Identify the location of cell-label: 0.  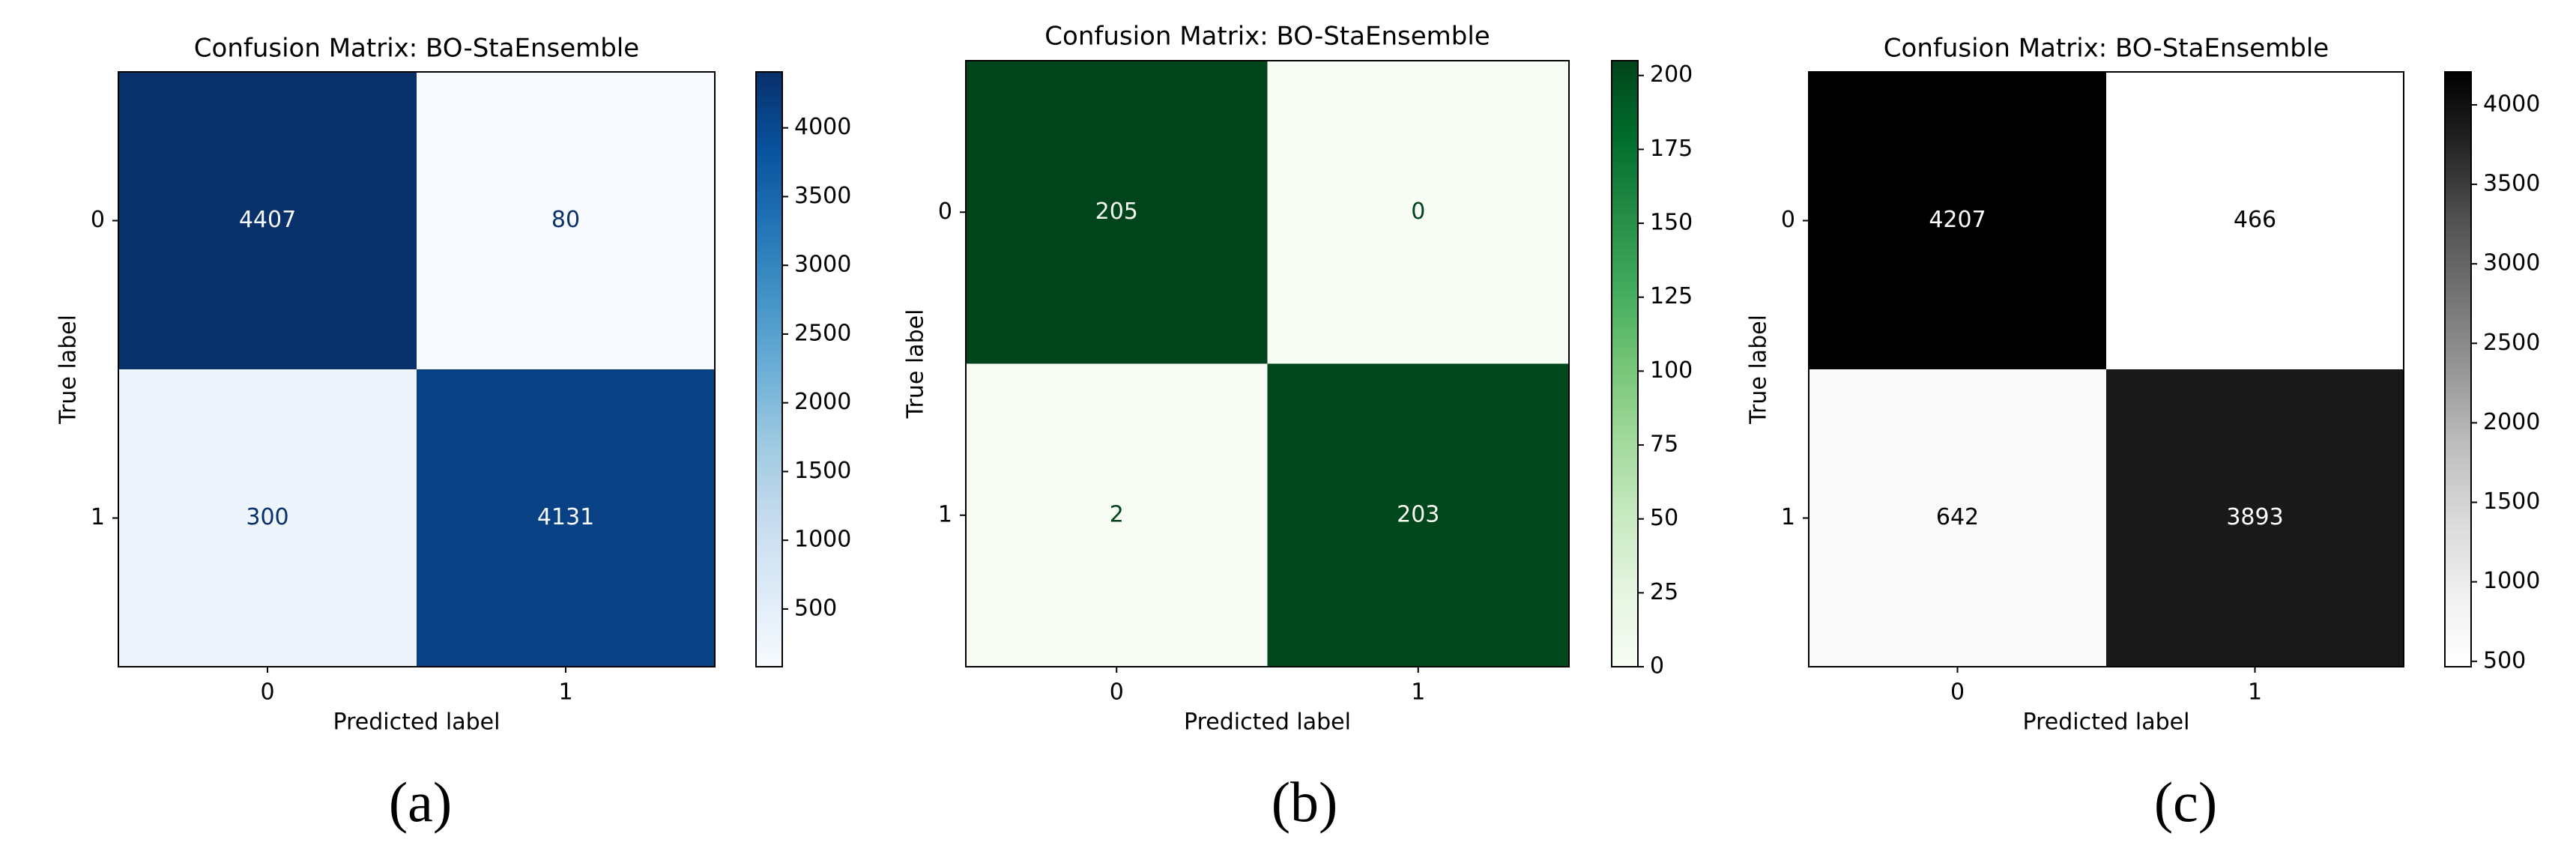
(1418, 212).